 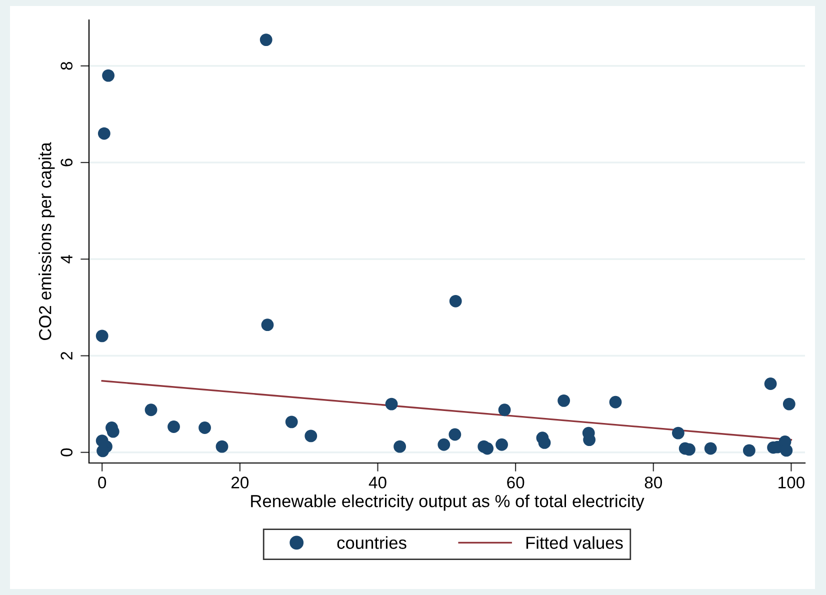 I want to click on y-axis-title: CO2 emissions per capita, so click(x=46, y=241).